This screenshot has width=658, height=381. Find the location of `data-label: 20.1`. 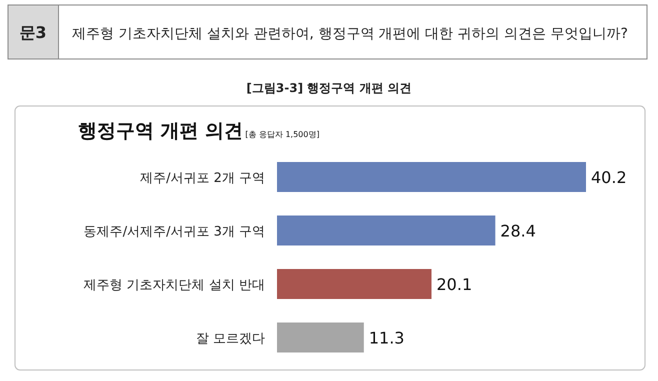

data-label: 20.1 is located at coordinates (454, 284).